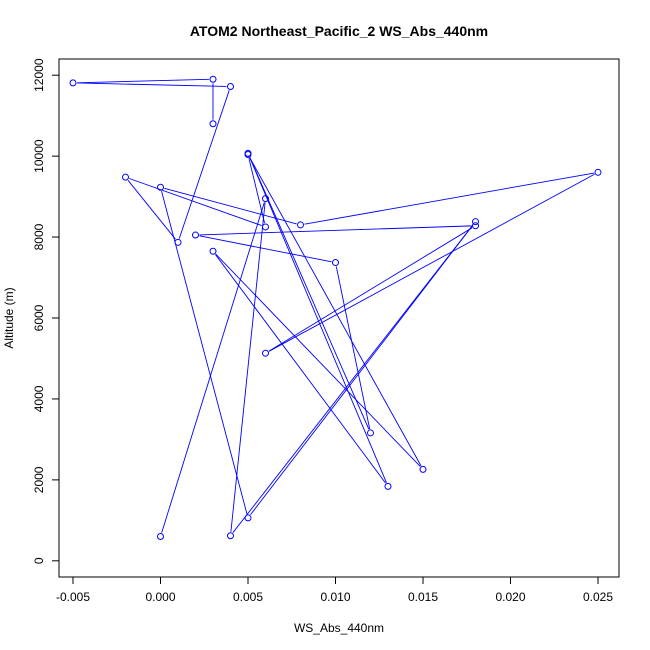 Image resolution: width=650 pixels, height=650 pixels. Describe the element at coordinates (39, 236) in the screenshot. I see `y-tick-label: 8000` at that location.